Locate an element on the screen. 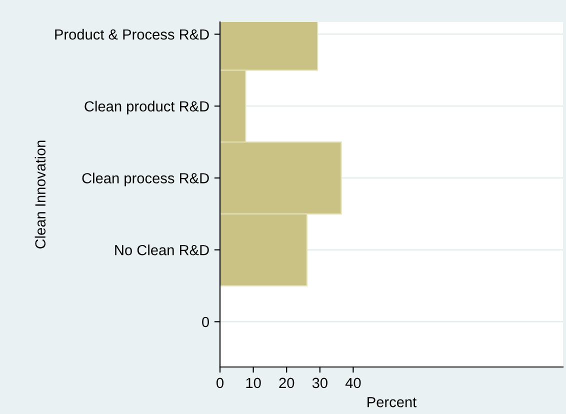  y-axis-title: Clean Innovation is located at coordinates (40, 194).